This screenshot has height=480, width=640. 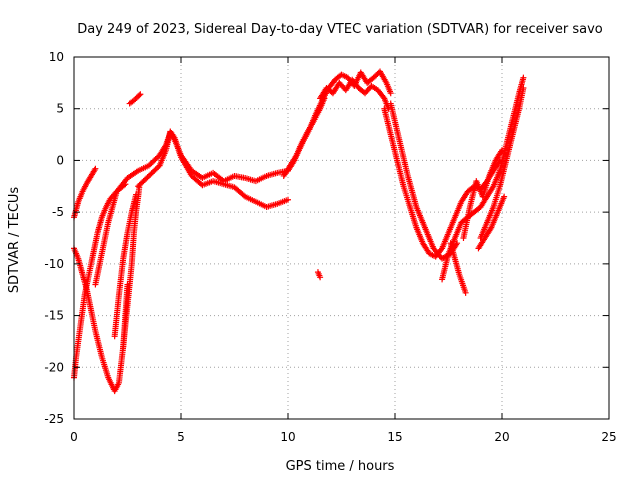 What do you see at coordinates (287, 437) in the screenshot?
I see `x-tick-label: 10` at bounding box center [287, 437].